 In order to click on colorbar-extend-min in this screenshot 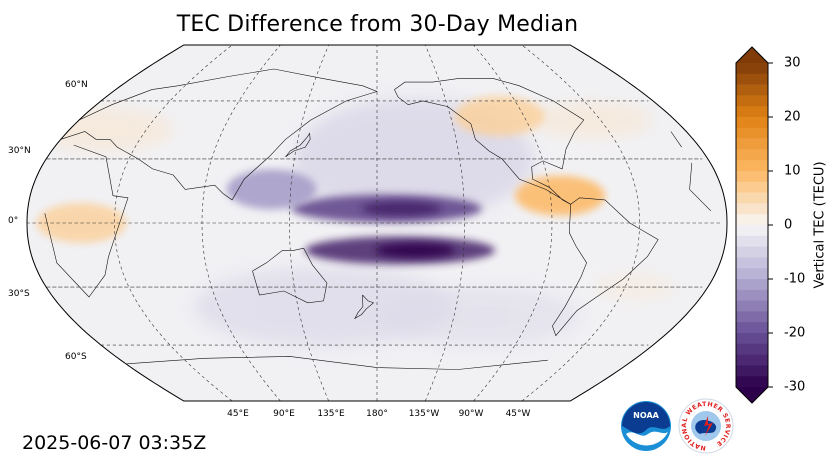, I will do `click(752, 395)`.